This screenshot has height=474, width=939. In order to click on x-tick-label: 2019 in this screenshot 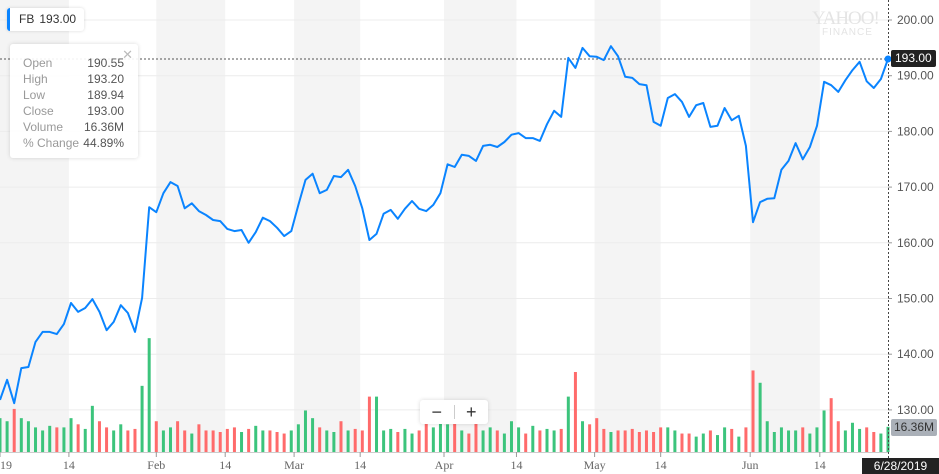, I will do `click(6, 465)`.